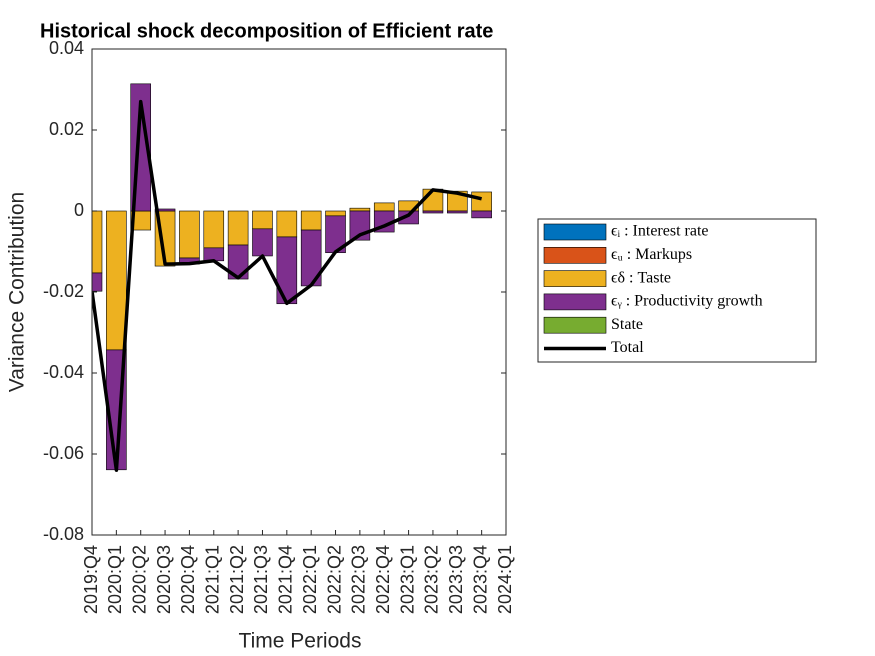 Image resolution: width=875 pixels, height=656 pixels. I want to click on legend-box, so click(677, 290).